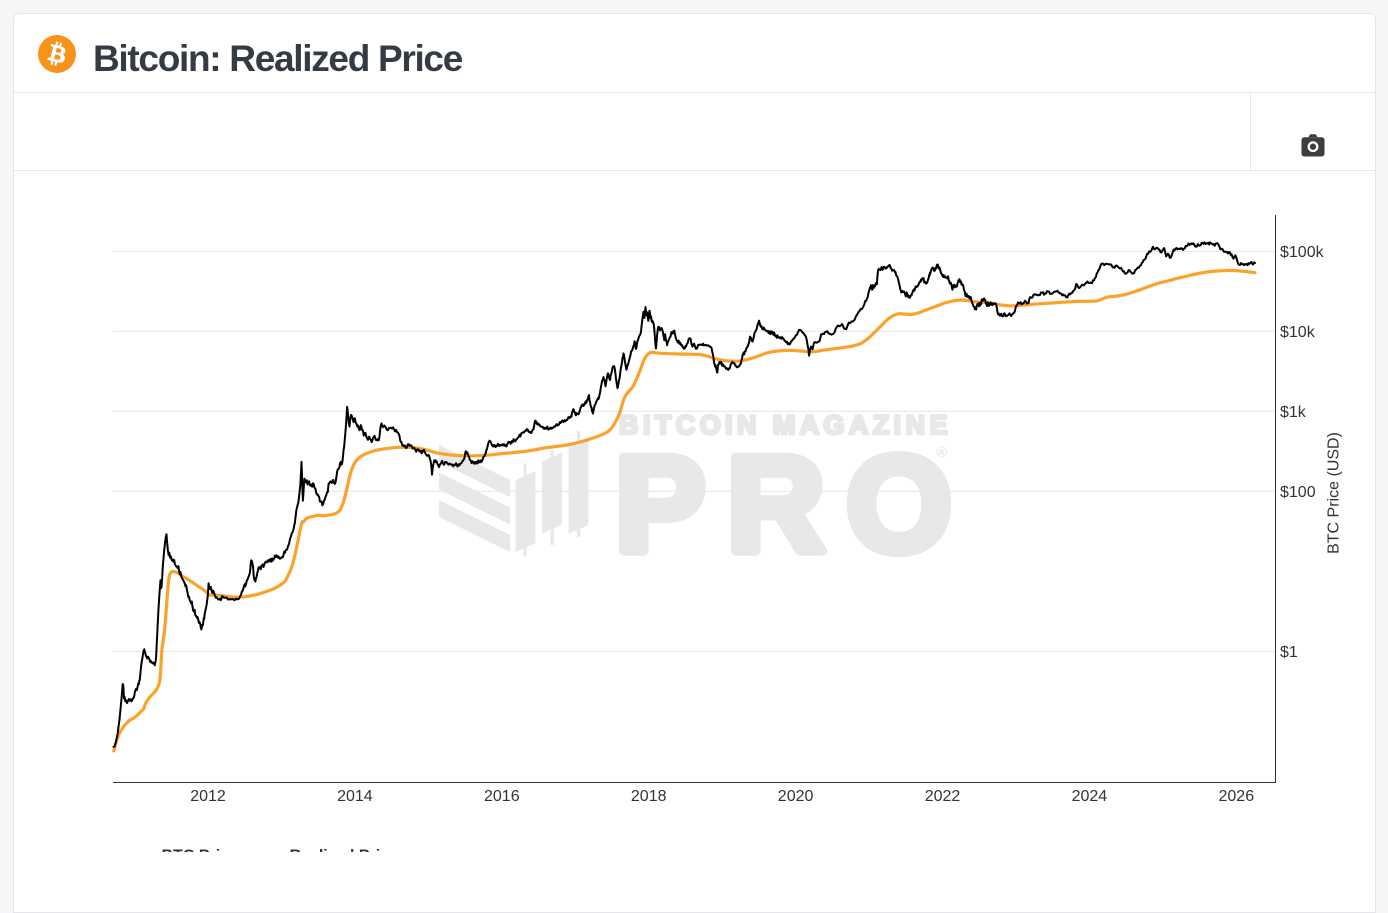 The width and height of the screenshot is (1388, 913). I want to click on svg-text: $1k, so click(1293, 412).